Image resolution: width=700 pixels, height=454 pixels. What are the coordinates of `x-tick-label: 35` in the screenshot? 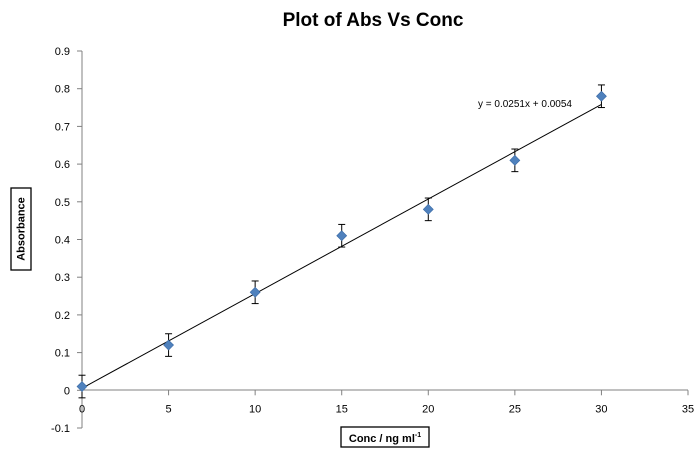 It's located at (688, 409).